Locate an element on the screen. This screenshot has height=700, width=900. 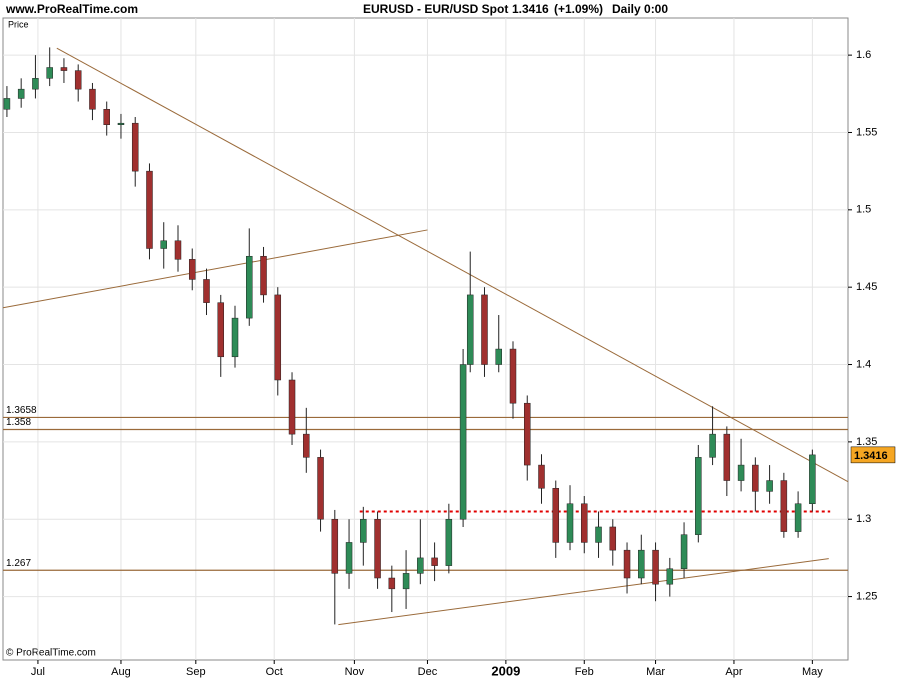
last-price-label: 1.3416 is located at coordinates (871, 456).